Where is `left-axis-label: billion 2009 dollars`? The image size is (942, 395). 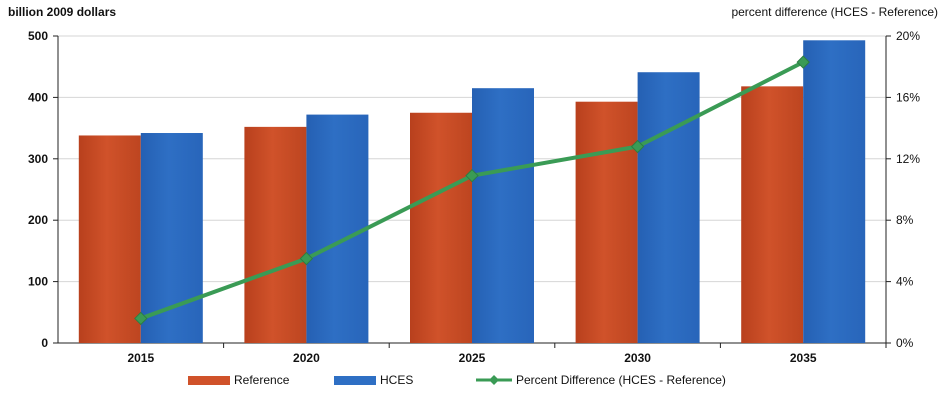 left-axis-label: billion 2009 dollars is located at coordinates (62, 12).